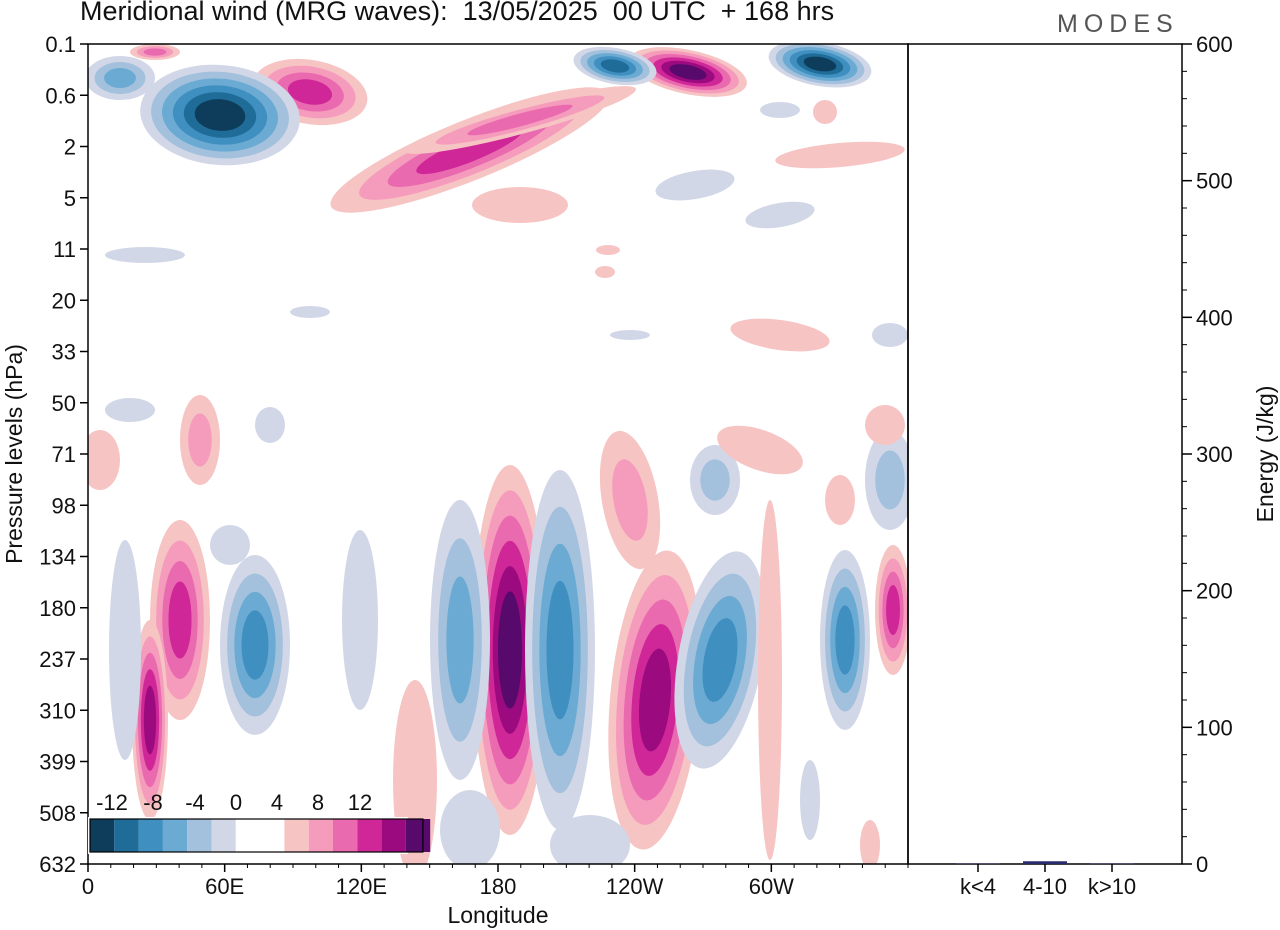 The width and height of the screenshot is (1280, 930). I want to click on colorbar: -12 -8 -4 0 4 8 12, so click(259, 822).